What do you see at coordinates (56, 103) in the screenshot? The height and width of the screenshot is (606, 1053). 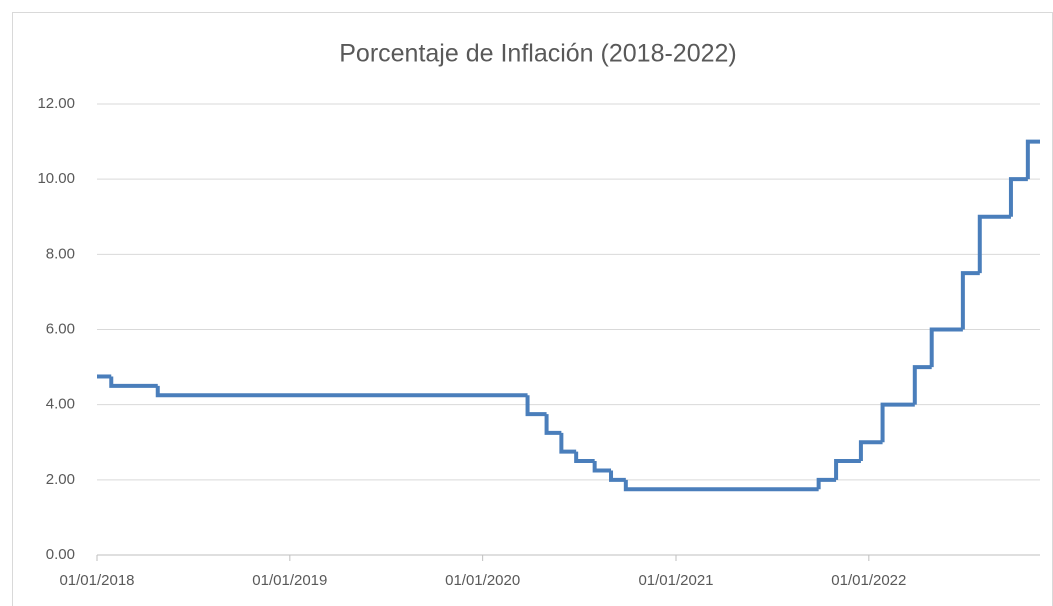 I see `y-tick-label: 12.00` at bounding box center [56, 103].